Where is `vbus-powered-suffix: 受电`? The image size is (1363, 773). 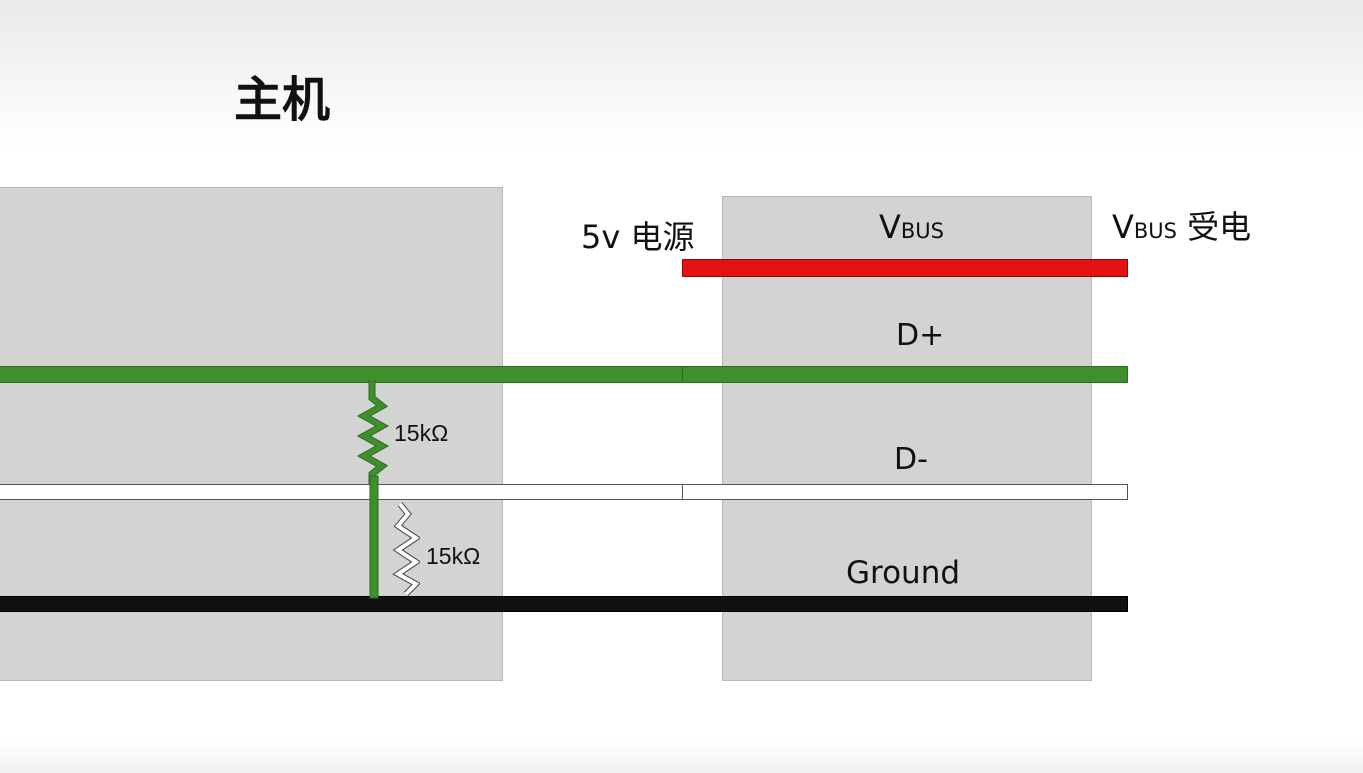 vbus-powered-suffix: 受电 is located at coordinates (1214, 227).